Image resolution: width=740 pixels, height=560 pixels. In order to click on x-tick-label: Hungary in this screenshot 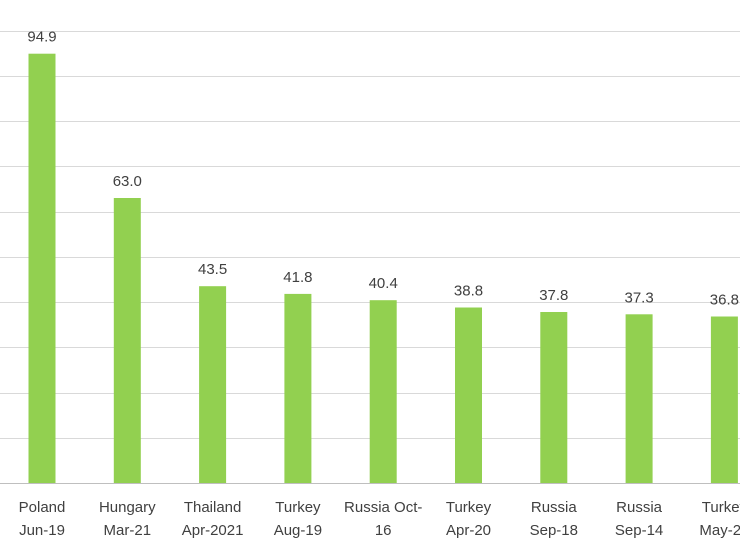, I will do `click(127, 507)`.